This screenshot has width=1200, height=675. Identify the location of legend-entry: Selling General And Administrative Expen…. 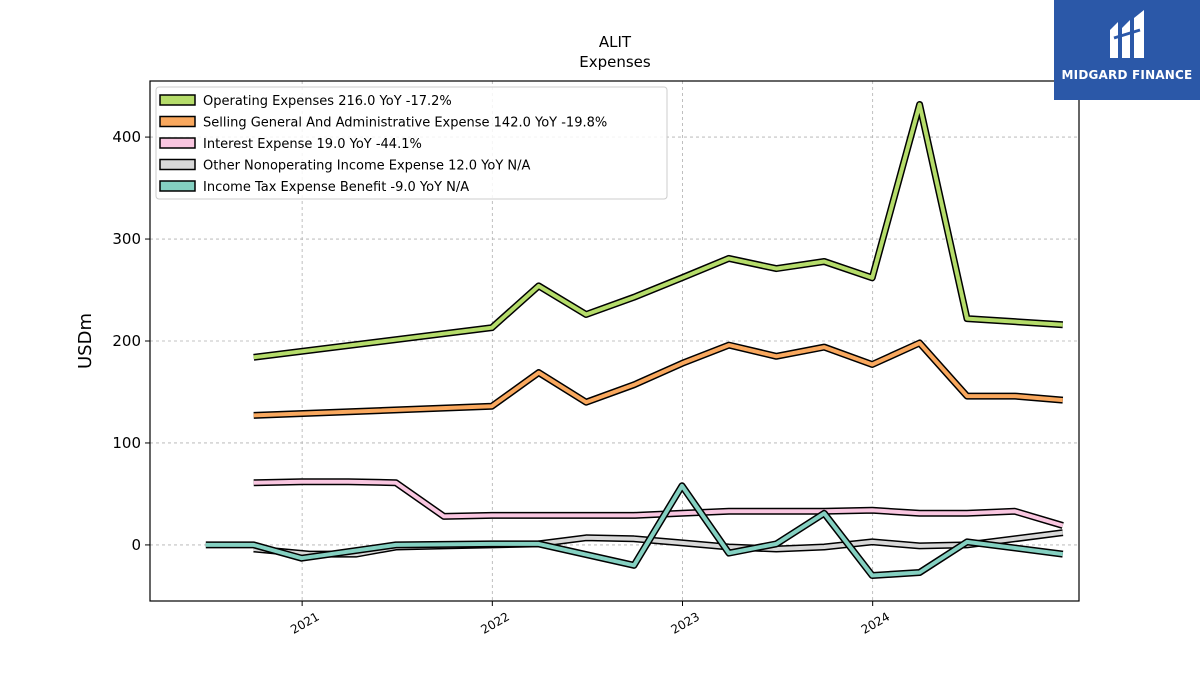
(405, 123).